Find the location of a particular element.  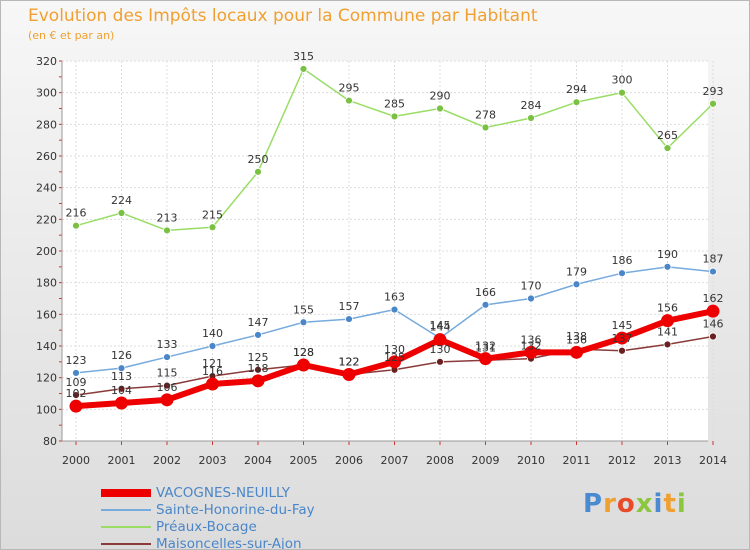

data-label: 293 is located at coordinates (713, 91).